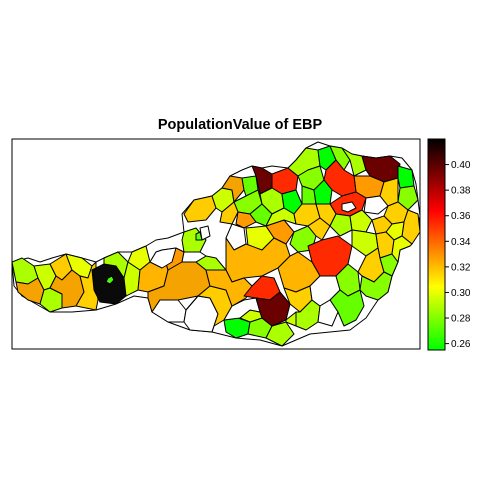 The height and width of the screenshot is (480, 480). Describe the element at coordinates (349, 207) in the screenshot. I see `region-vienna` at that location.